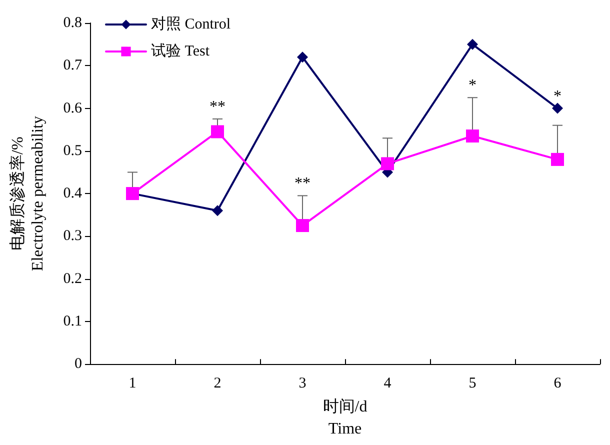  I want to click on x-tick-label: 2, so click(218, 384).